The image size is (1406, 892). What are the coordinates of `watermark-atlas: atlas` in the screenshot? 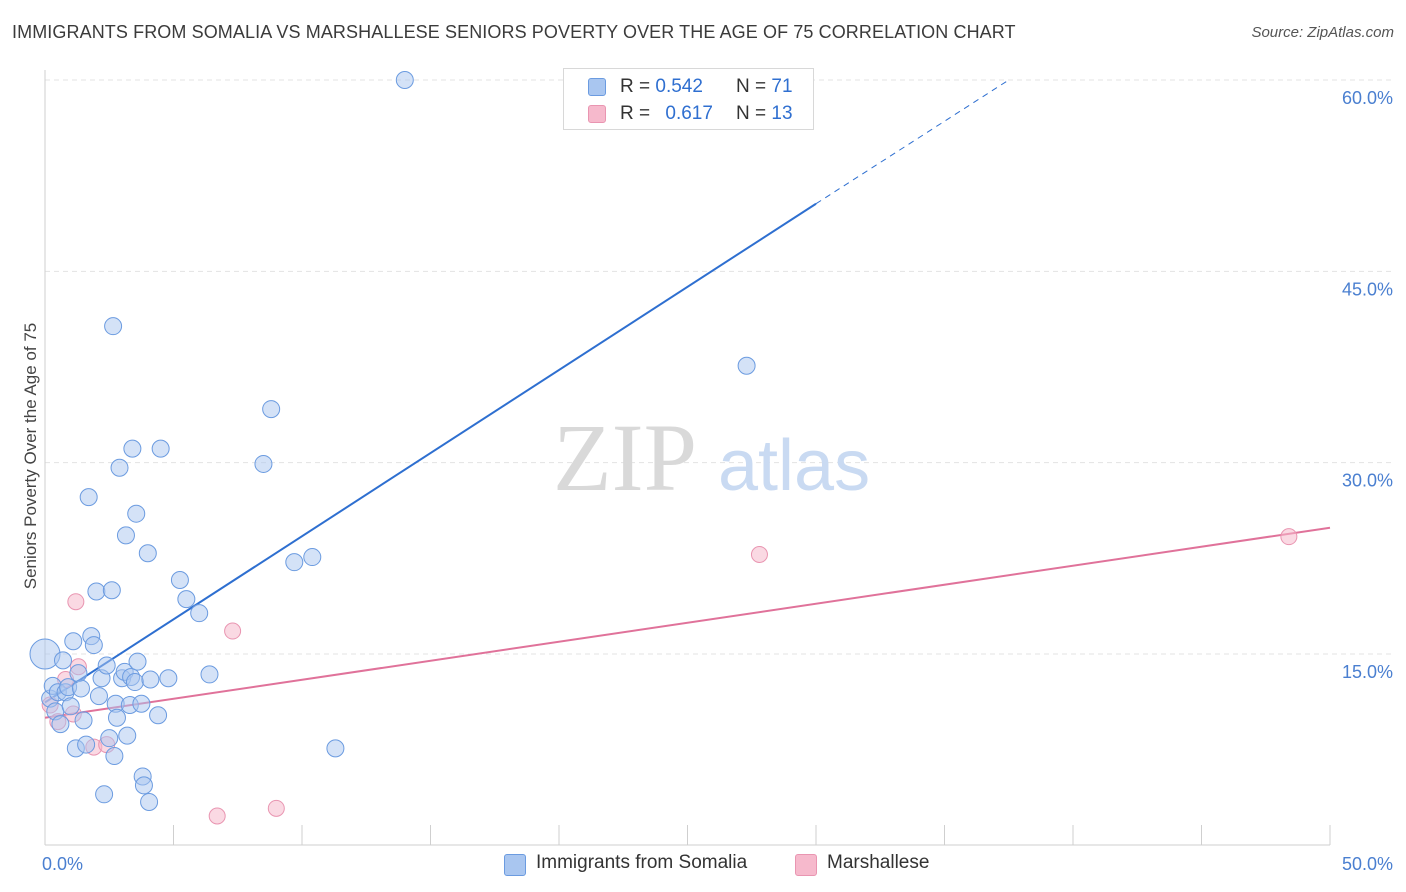 It's located at (794, 466).